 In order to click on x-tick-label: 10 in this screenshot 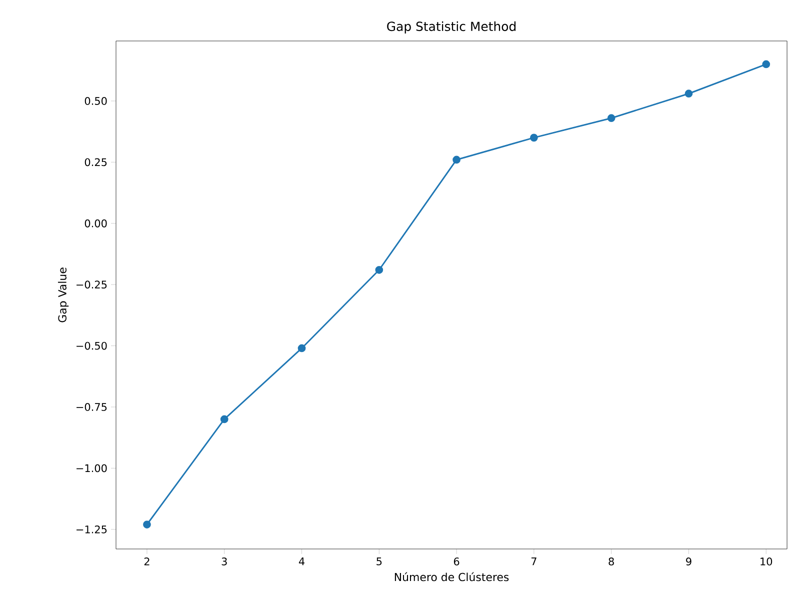, I will do `click(766, 562)`.